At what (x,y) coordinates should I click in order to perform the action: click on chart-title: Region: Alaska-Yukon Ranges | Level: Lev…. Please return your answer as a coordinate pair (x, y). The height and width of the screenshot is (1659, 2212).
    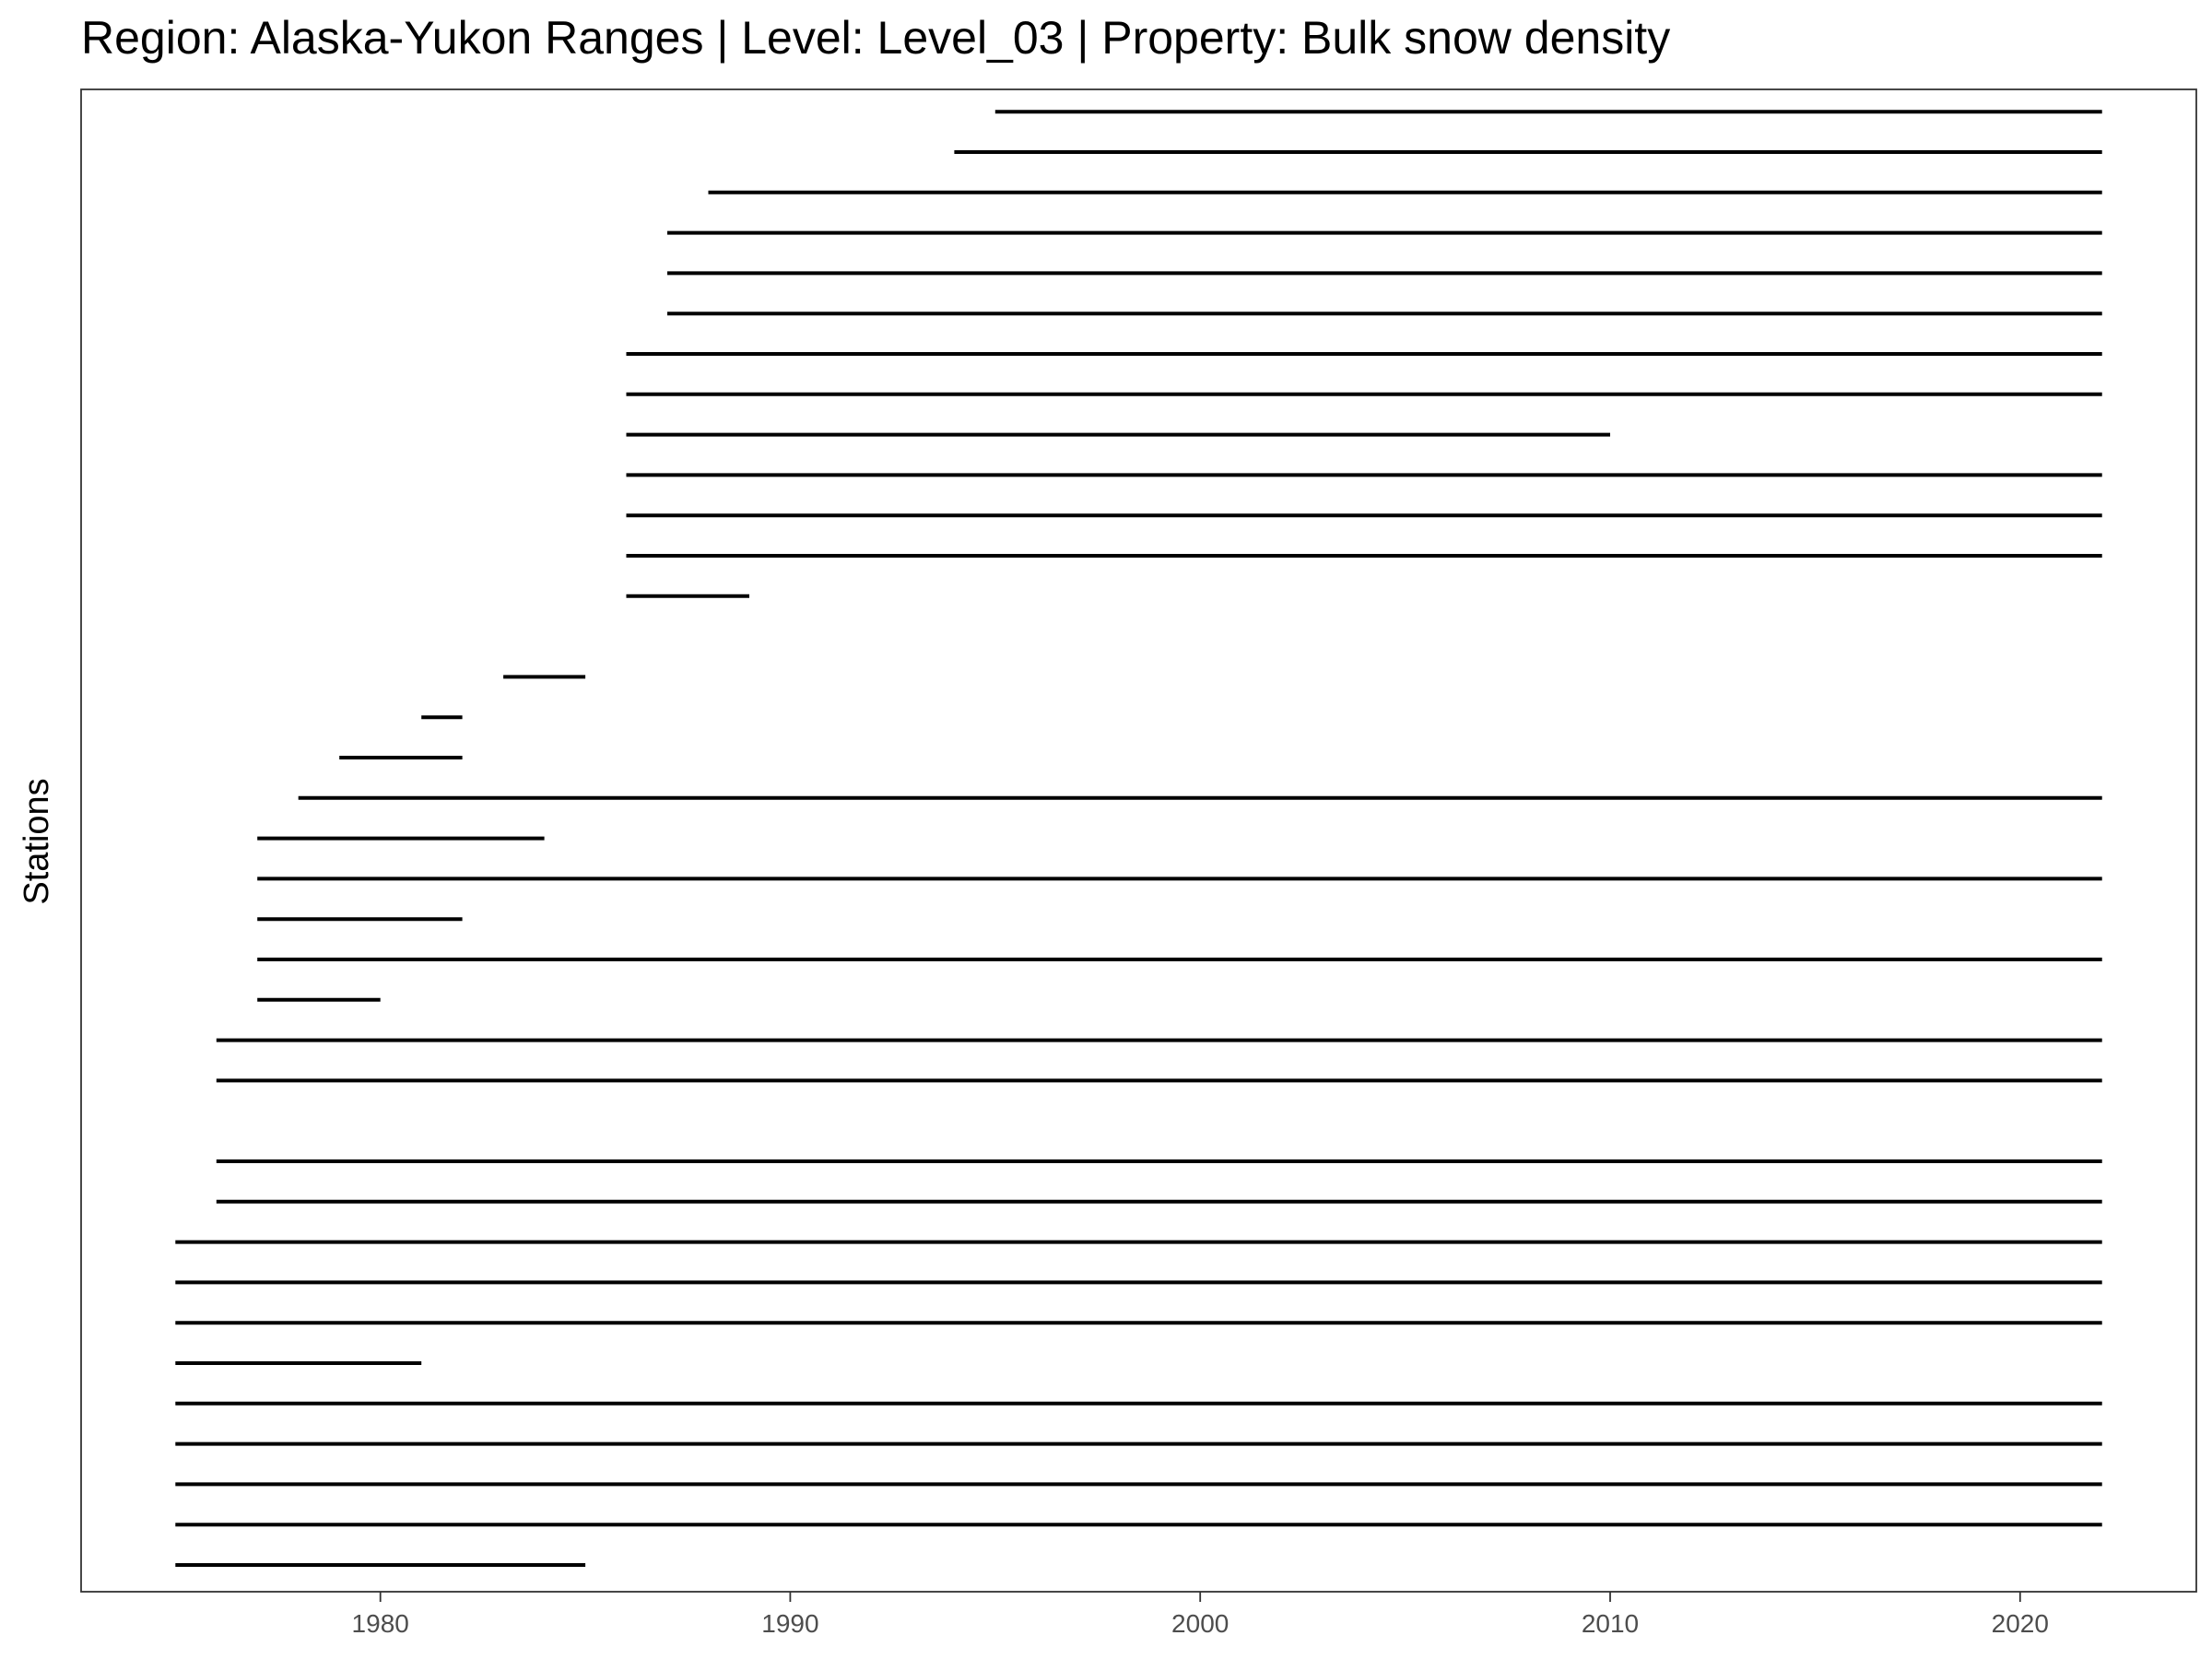
    Looking at the image, I should click on (875, 38).